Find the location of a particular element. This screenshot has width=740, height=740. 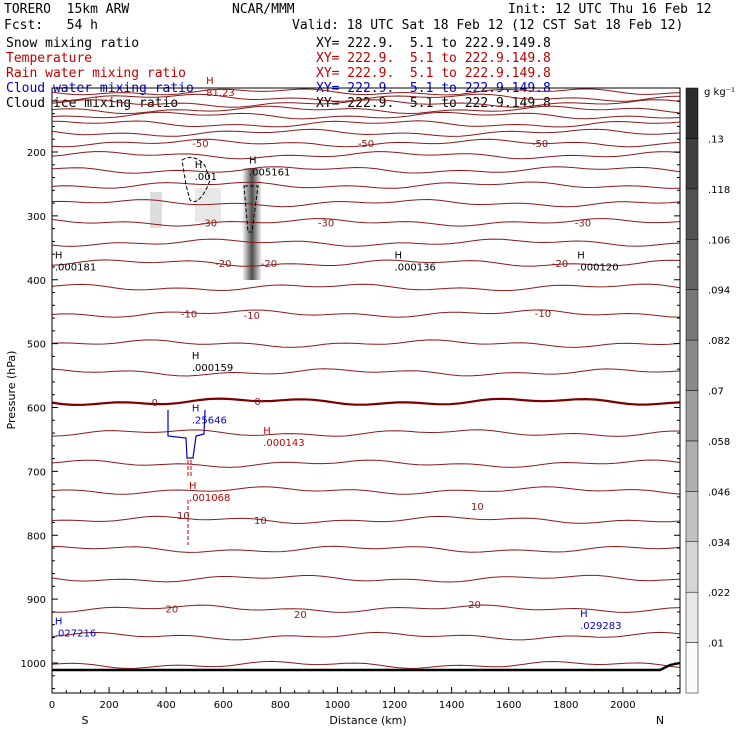

south-label: S is located at coordinates (85, 720).